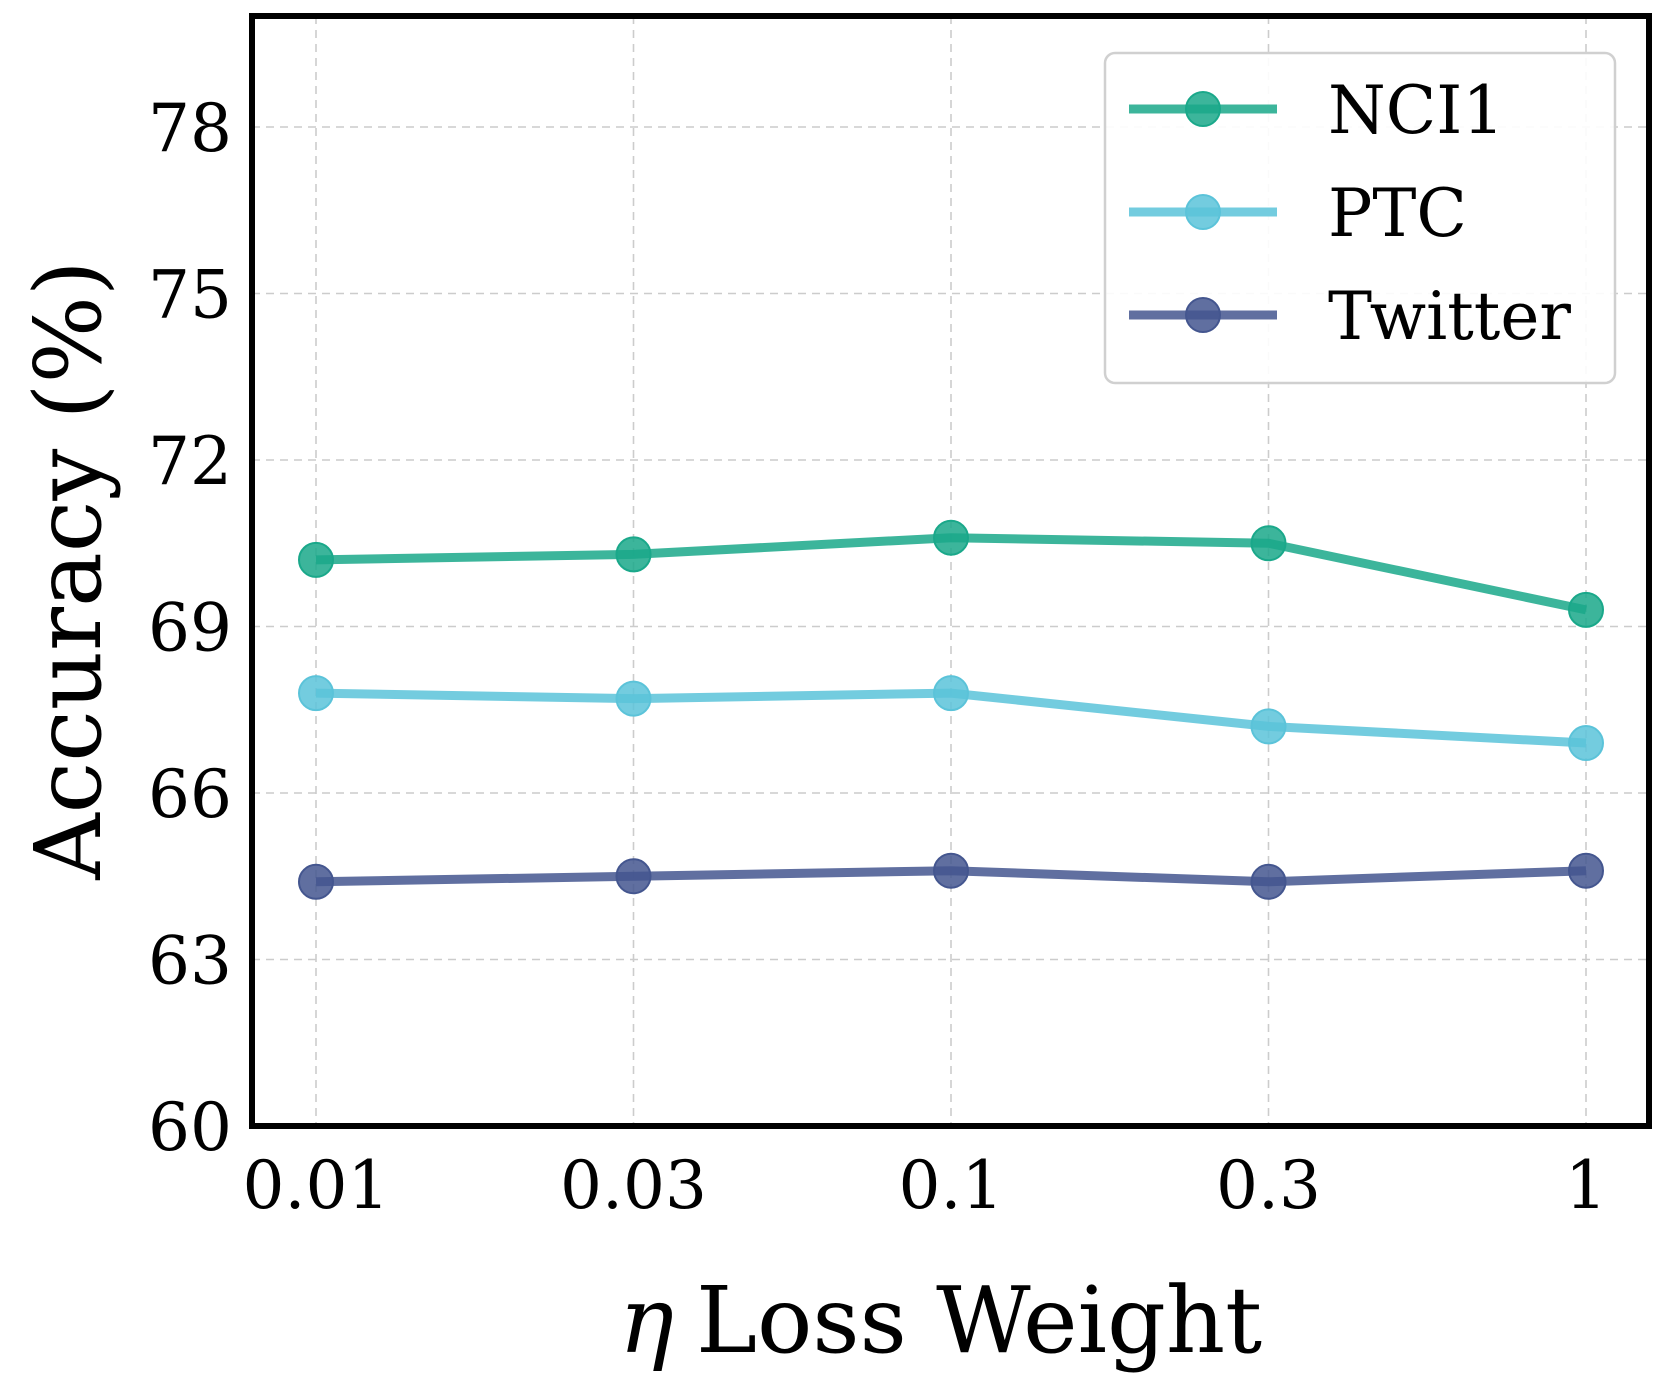 This screenshot has width=1661, height=1391. Describe the element at coordinates (1298, 213) in the screenshot. I see `legend-item-ptc: PTC` at that location.